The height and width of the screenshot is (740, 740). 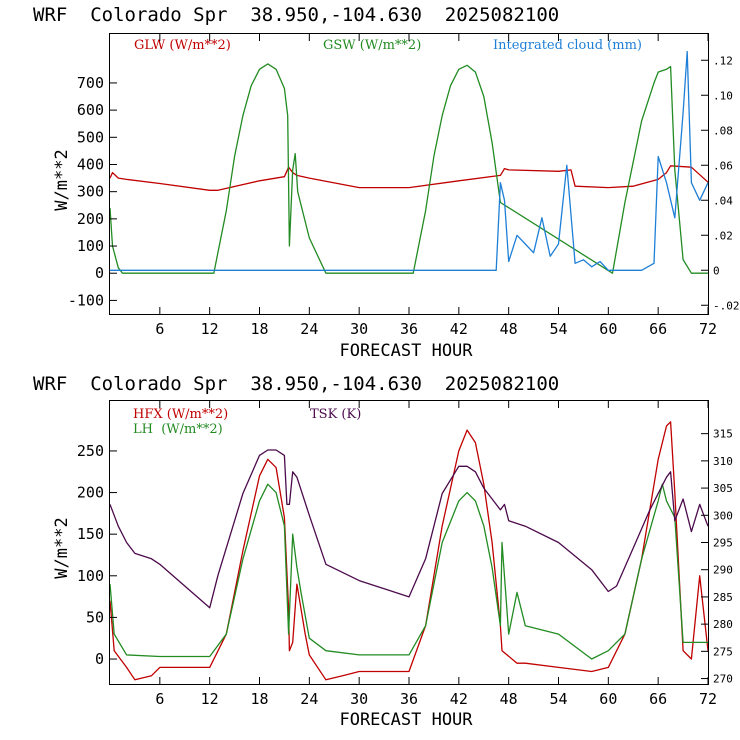 I want to click on top-x-tick-label: 54, so click(x=558, y=329).